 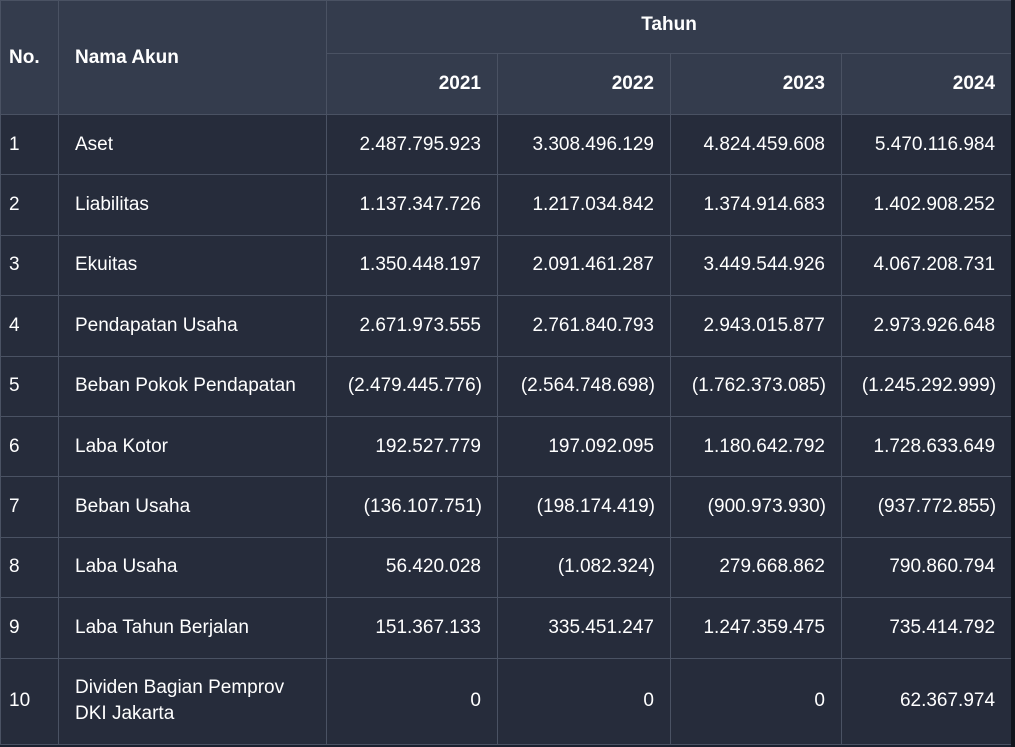 What do you see at coordinates (192, 628) in the screenshot?
I see `row-account: Laba Tahun Berjalan` at bounding box center [192, 628].